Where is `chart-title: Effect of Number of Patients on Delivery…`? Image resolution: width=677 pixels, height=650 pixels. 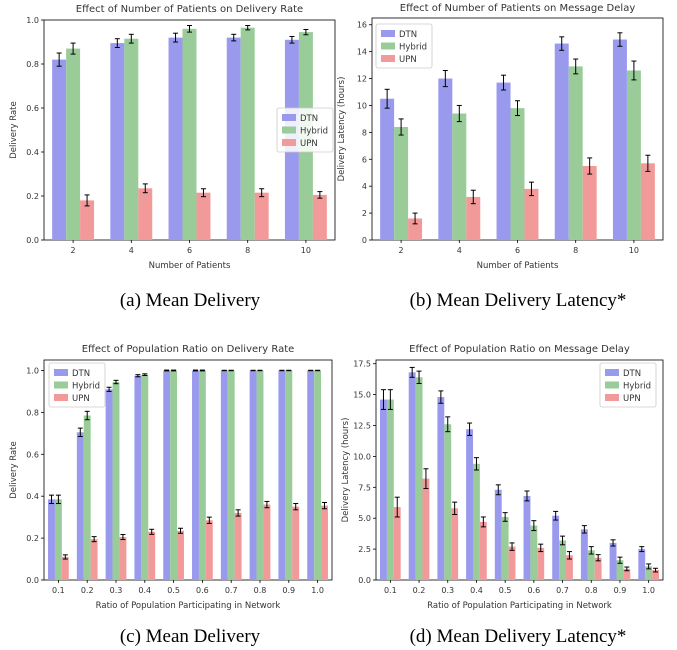
chart-title: Effect of Number of Patients on Delivery… is located at coordinates (189, 9).